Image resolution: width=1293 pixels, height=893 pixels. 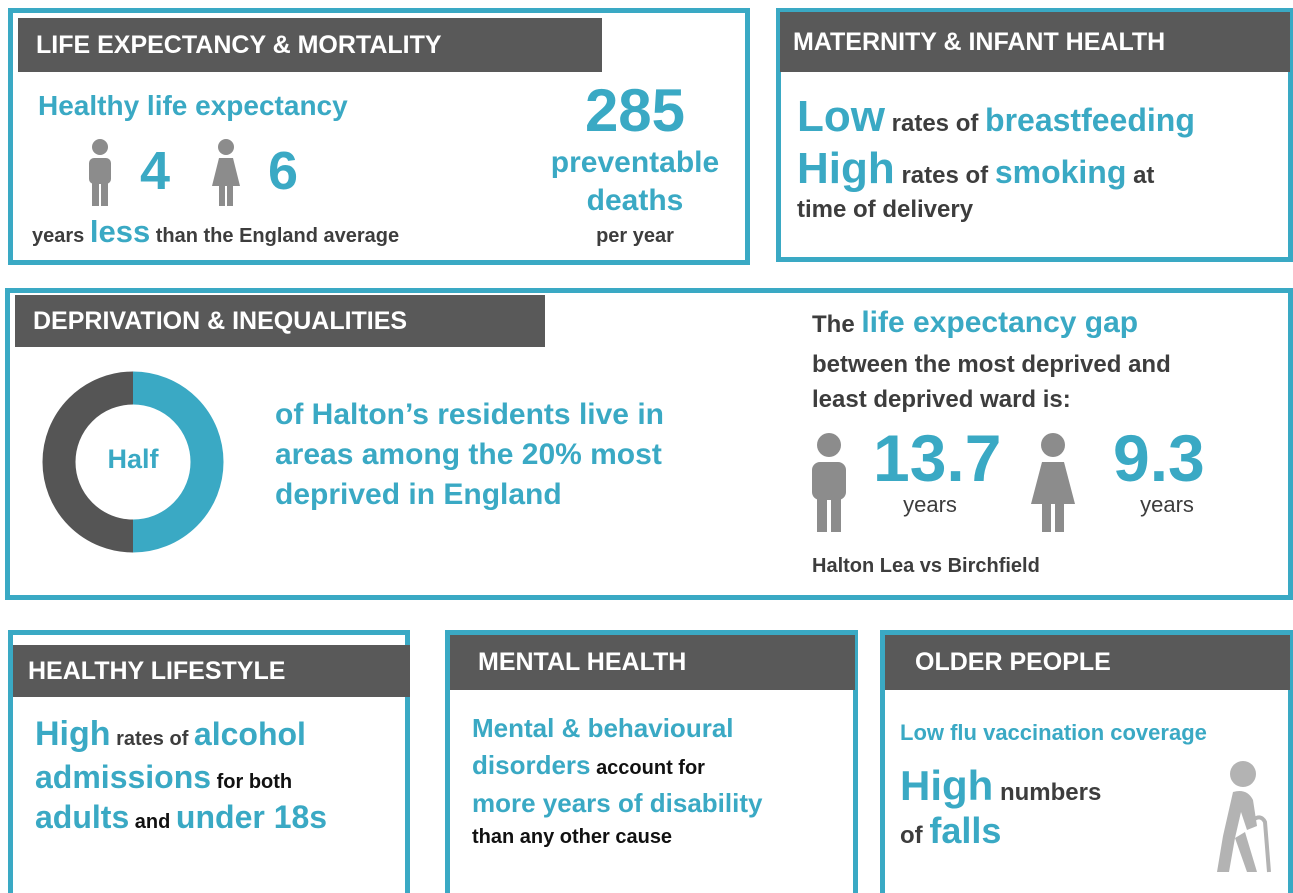 I want to click on line: The life expectancy gap, so click(x=975, y=323).